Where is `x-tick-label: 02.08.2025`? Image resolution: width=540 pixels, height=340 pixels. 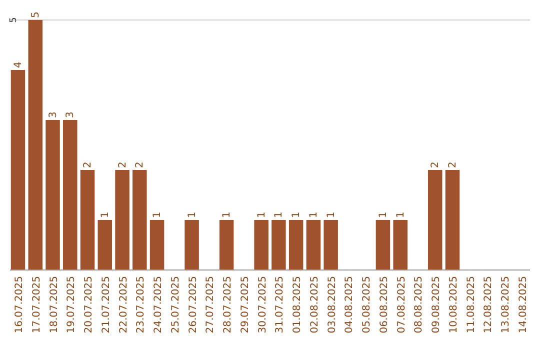
x-tick-label: 02.08.2025 is located at coordinates (314, 305).